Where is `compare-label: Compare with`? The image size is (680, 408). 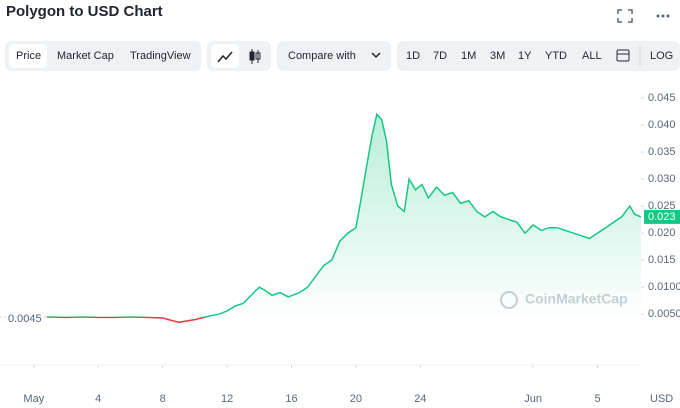
compare-label: Compare with is located at coordinates (322, 56).